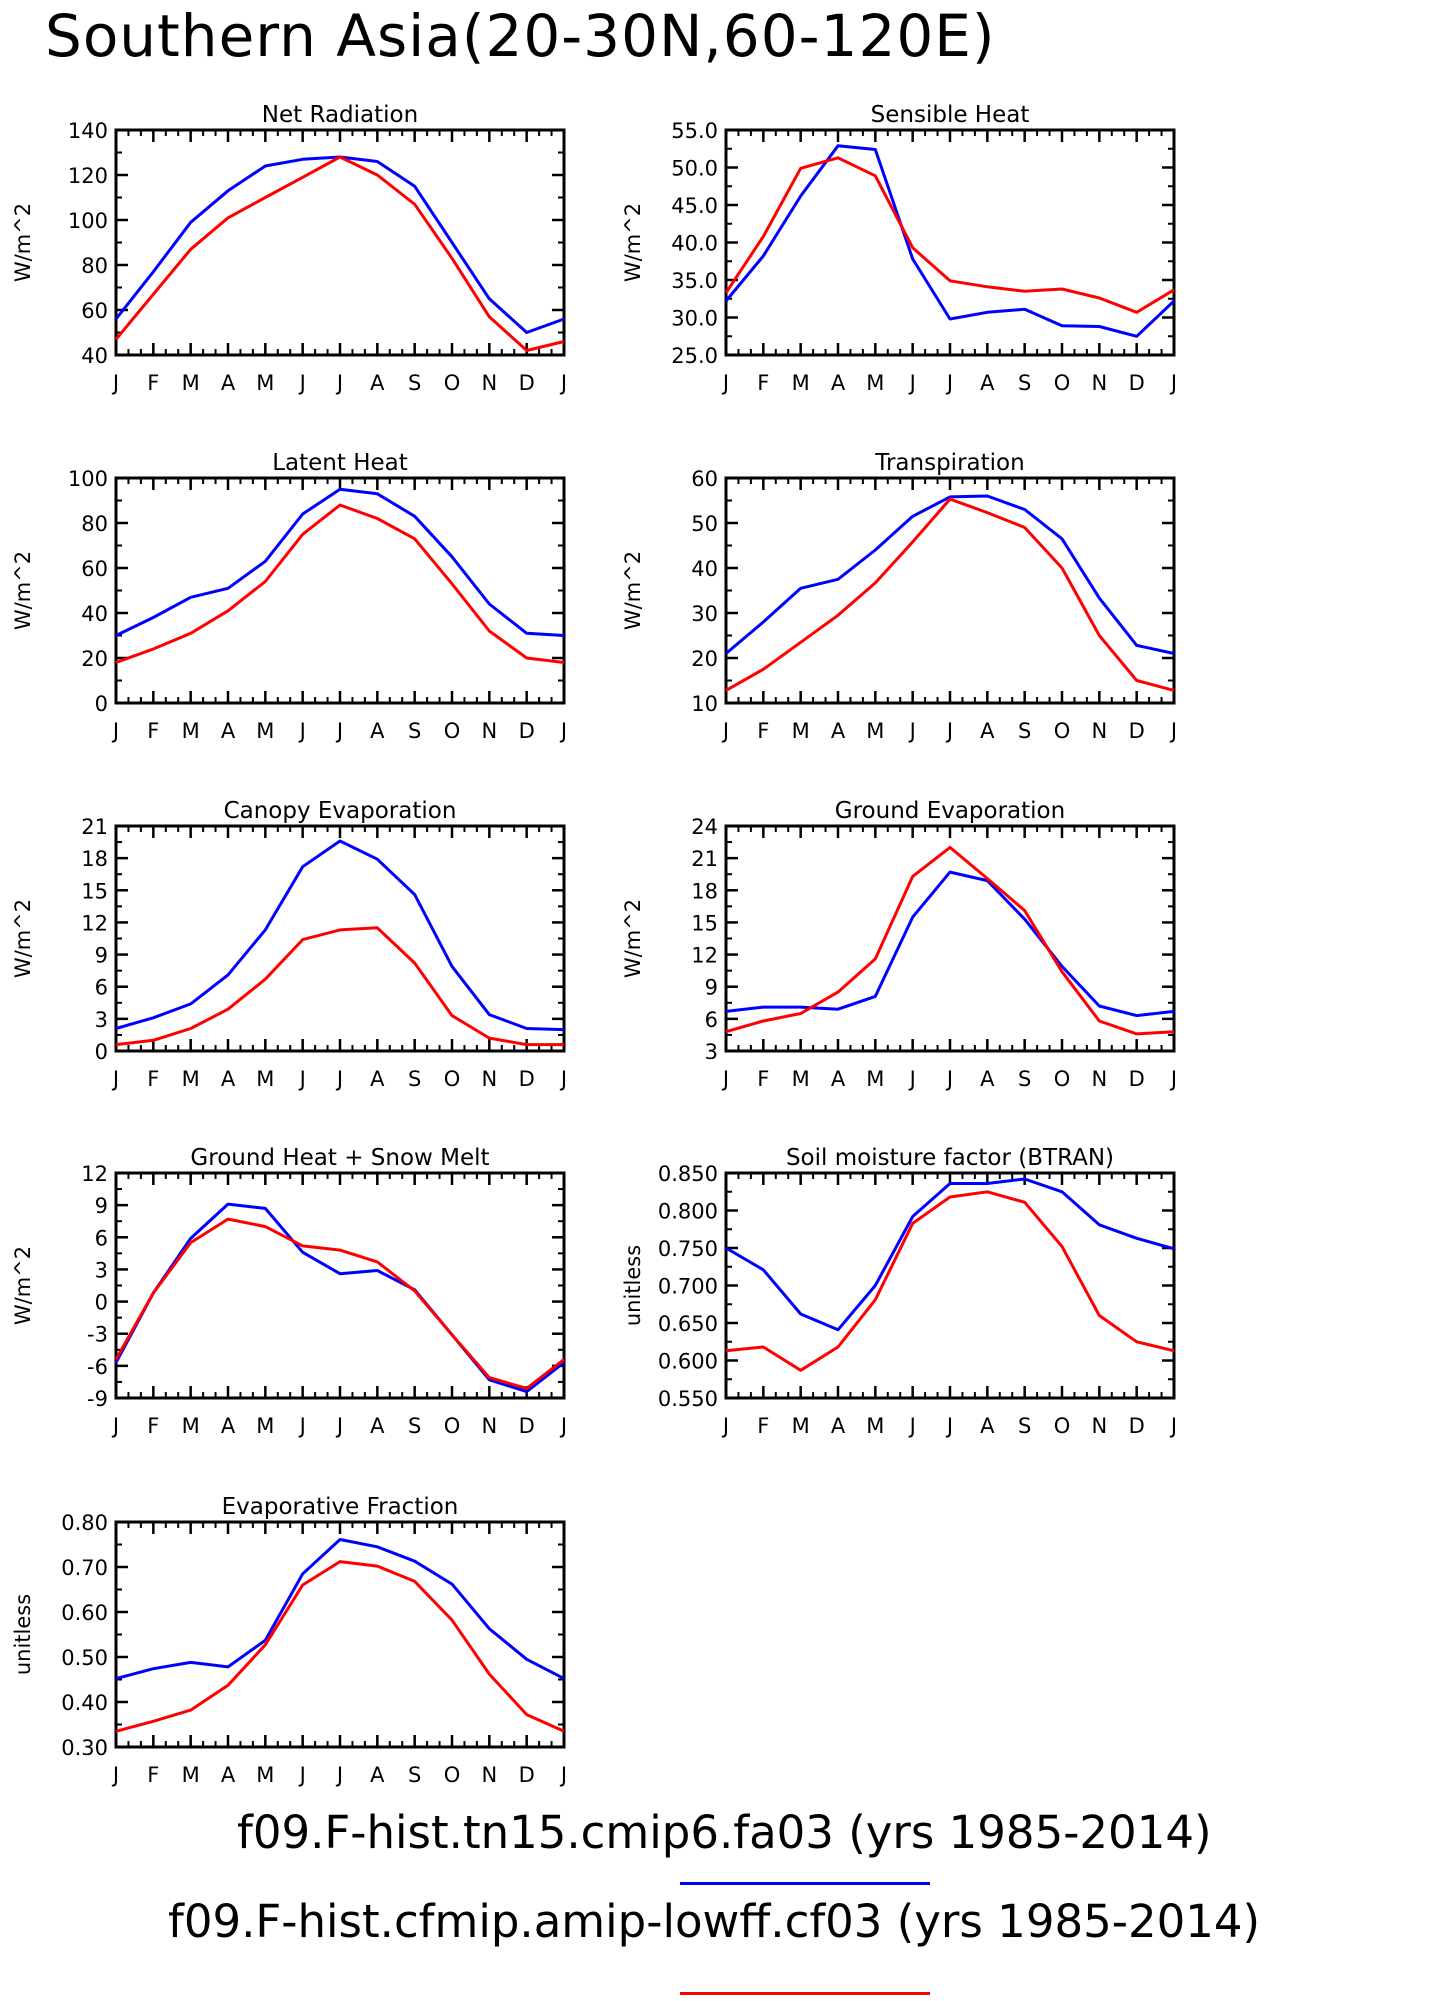 This screenshot has height=2001, width=1443. I want to click on y-axis-label: W/m^2, so click(633, 242).